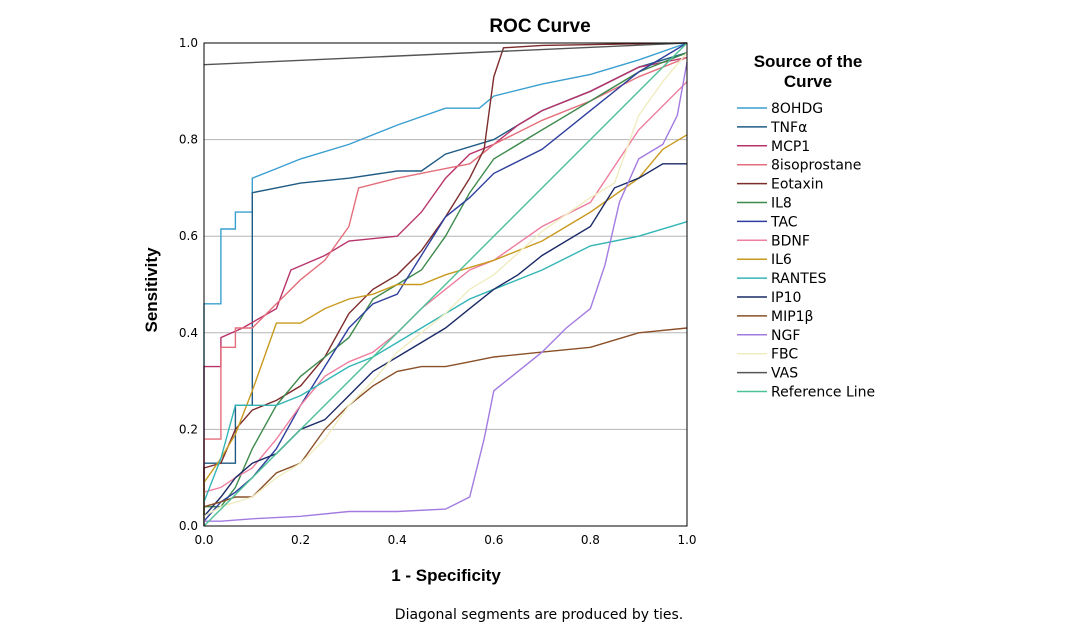 The height and width of the screenshot is (635, 1080). Describe the element at coordinates (808, 81) in the screenshot. I see `legend-title-line-2: Curve` at that location.